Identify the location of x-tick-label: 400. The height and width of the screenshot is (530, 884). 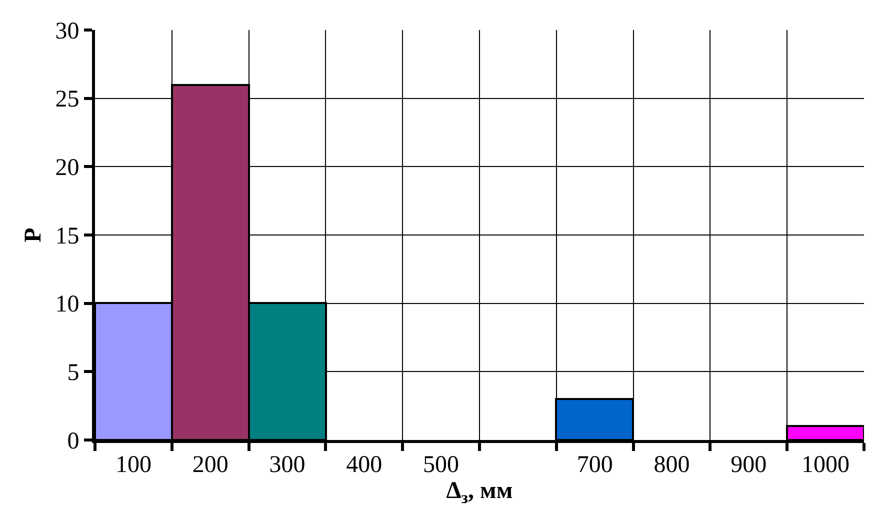
(364, 465).